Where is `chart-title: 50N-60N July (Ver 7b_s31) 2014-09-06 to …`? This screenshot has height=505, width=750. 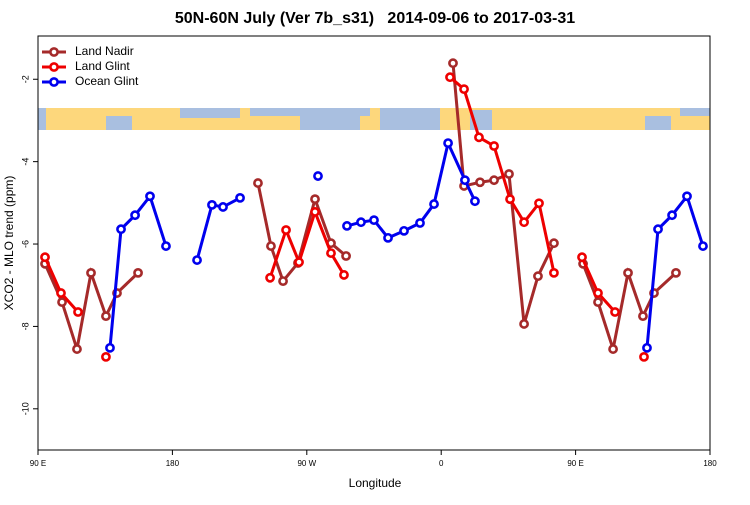
chart-title: 50N-60N July (Ver 7b_s31) 2014-09-06 to … is located at coordinates (375, 18).